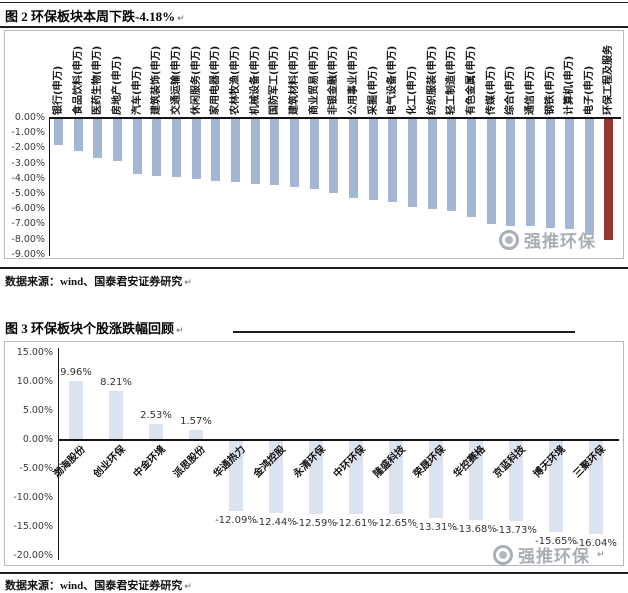 The image size is (628, 593). I want to click on figure2-title-underline, so click(314, 27).